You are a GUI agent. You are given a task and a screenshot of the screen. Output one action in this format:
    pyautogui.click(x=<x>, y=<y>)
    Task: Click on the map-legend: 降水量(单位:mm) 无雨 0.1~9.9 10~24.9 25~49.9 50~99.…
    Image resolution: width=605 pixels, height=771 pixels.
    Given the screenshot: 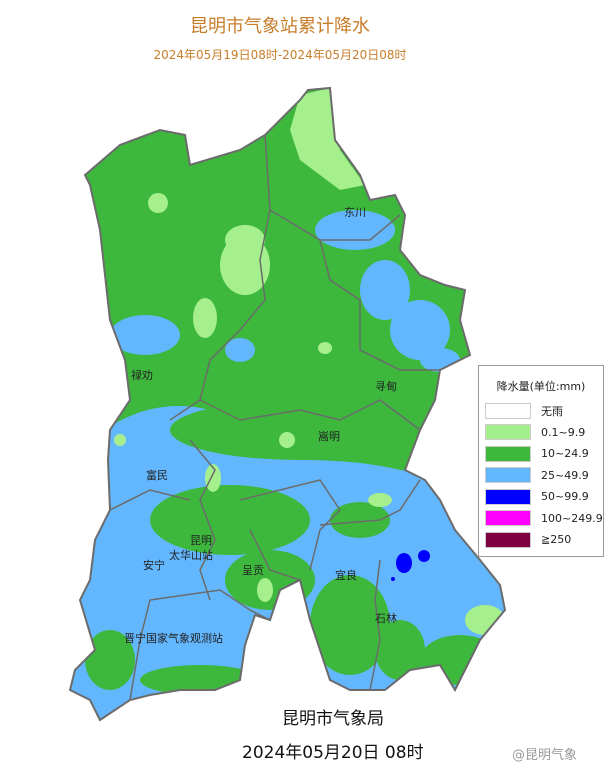 What is the action you would take?
    pyautogui.click(x=541, y=461)
    